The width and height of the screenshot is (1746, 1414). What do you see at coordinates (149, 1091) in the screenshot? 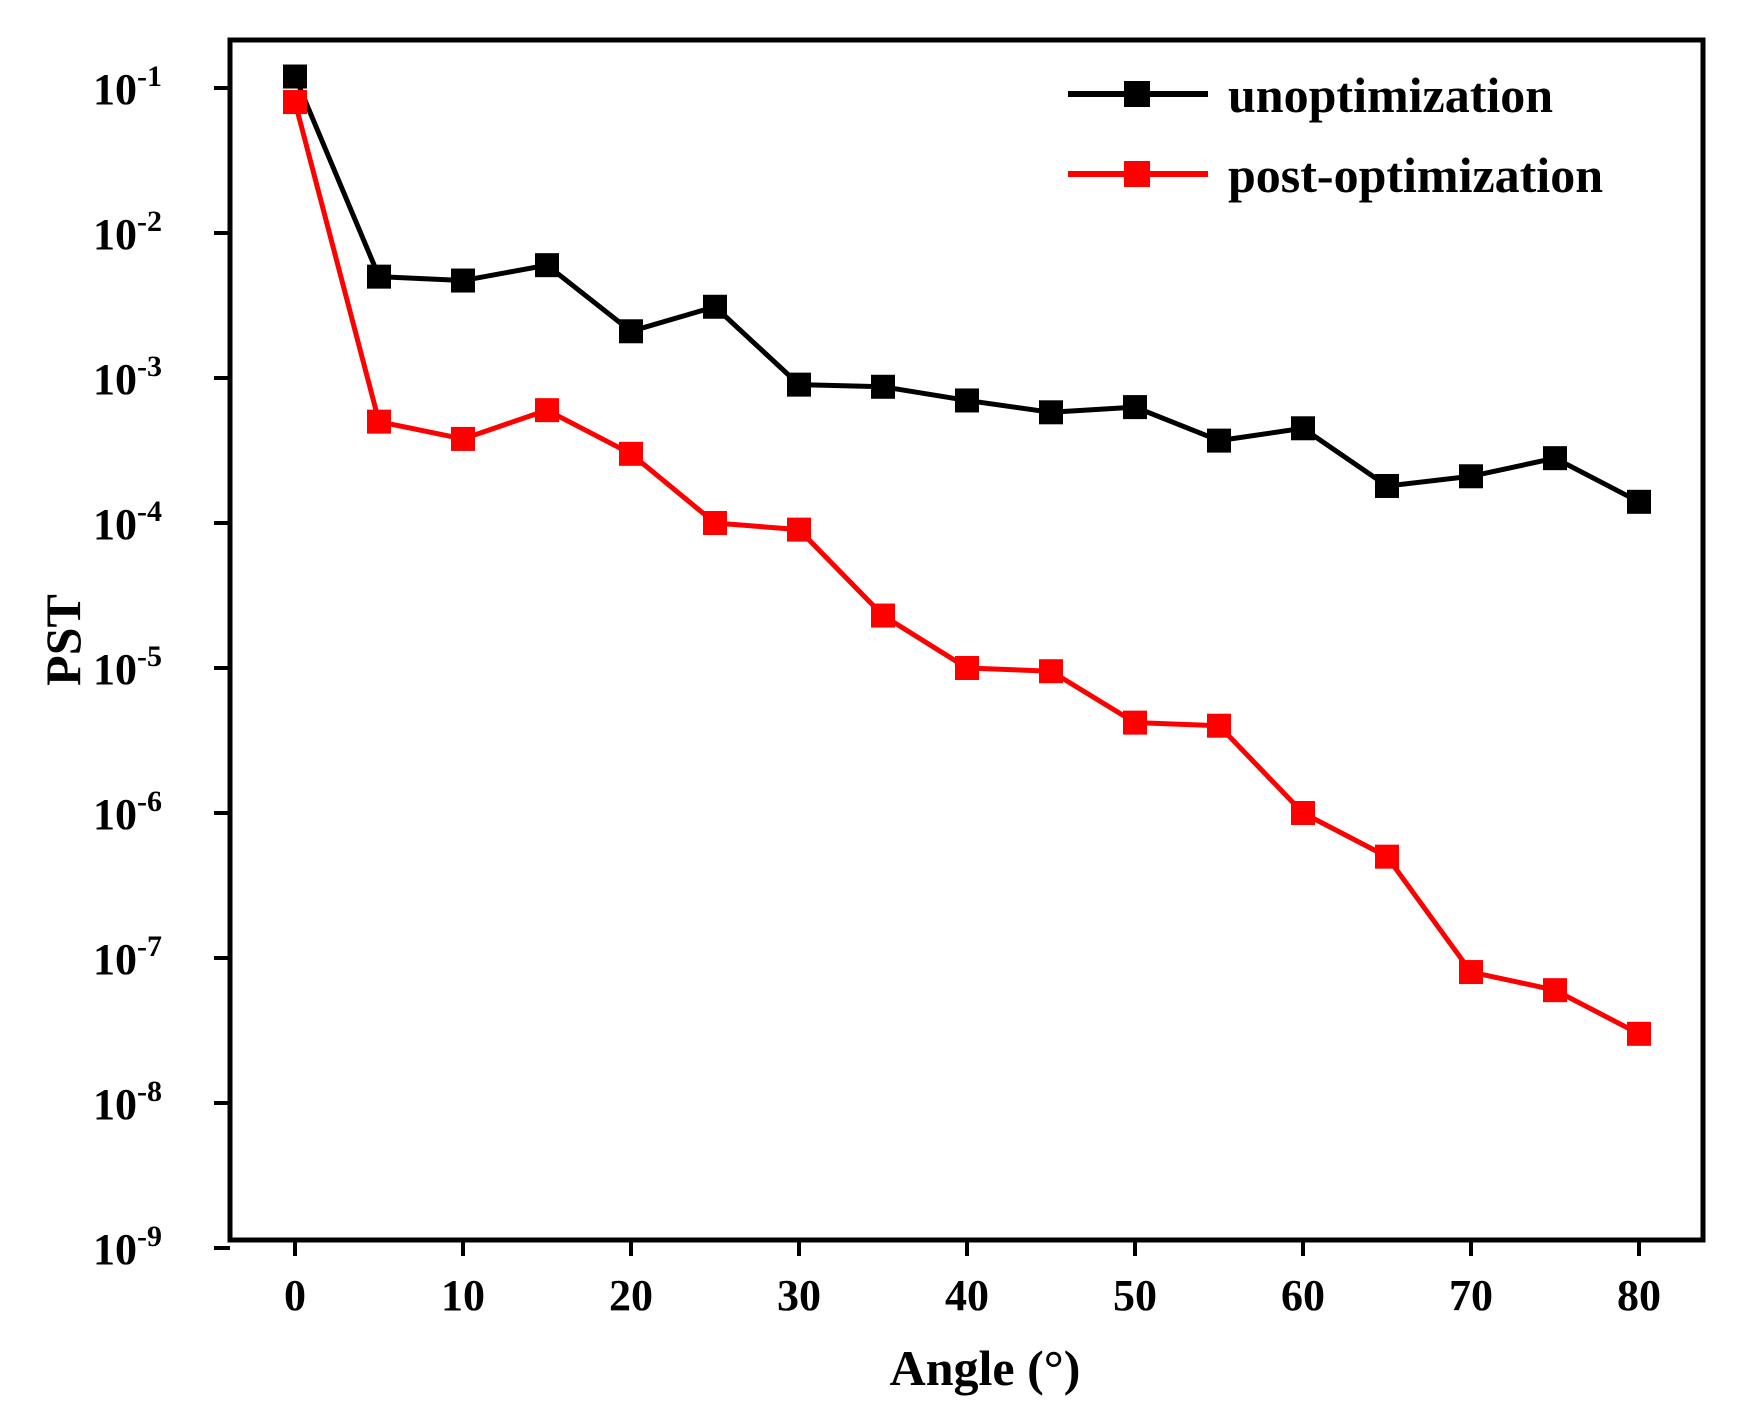
I see `y-tick-exponent: -8` at bounding box center [149, 1091].